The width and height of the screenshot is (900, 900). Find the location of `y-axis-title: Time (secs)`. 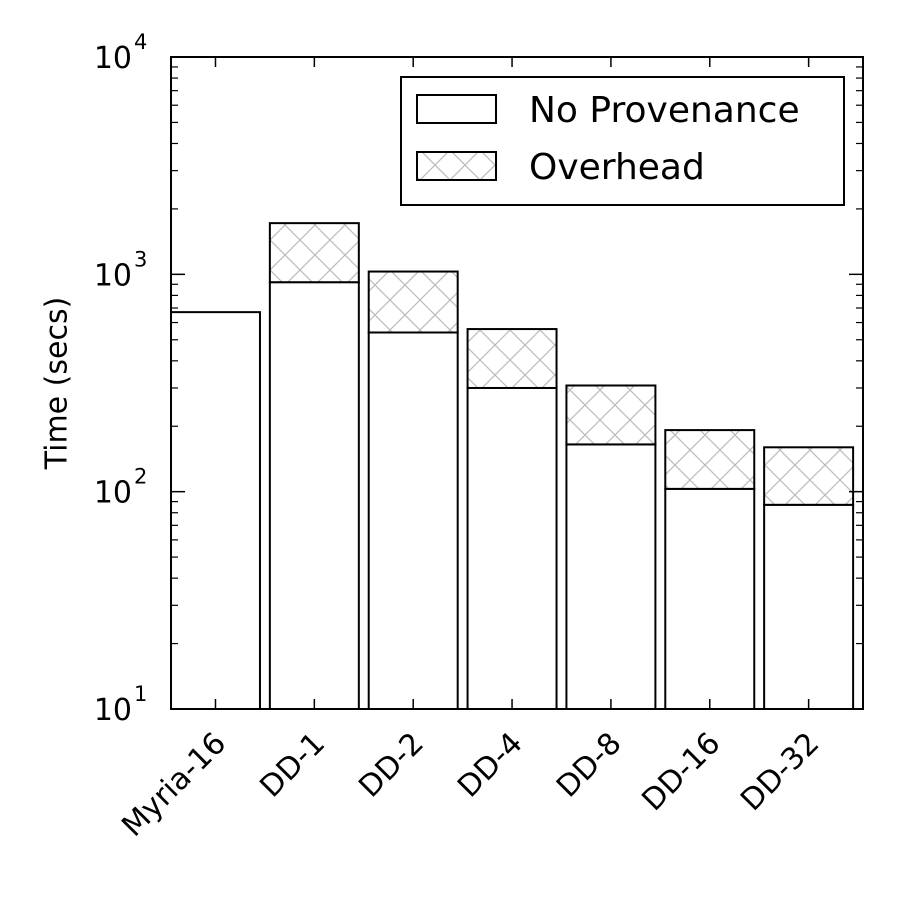

y-axis-title: Time (secs) is located at coordinates (57, 384).